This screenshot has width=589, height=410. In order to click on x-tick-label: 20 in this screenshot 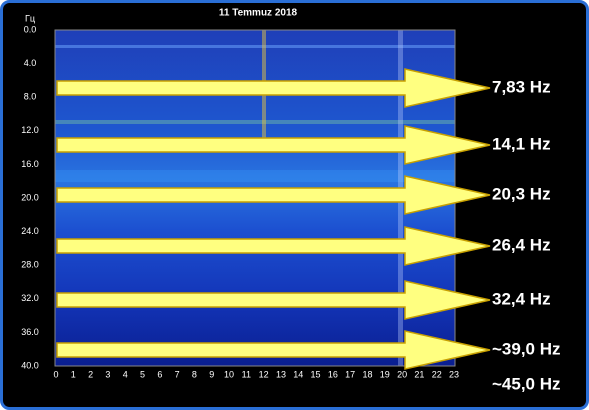, I will do `click(402, 374)`.